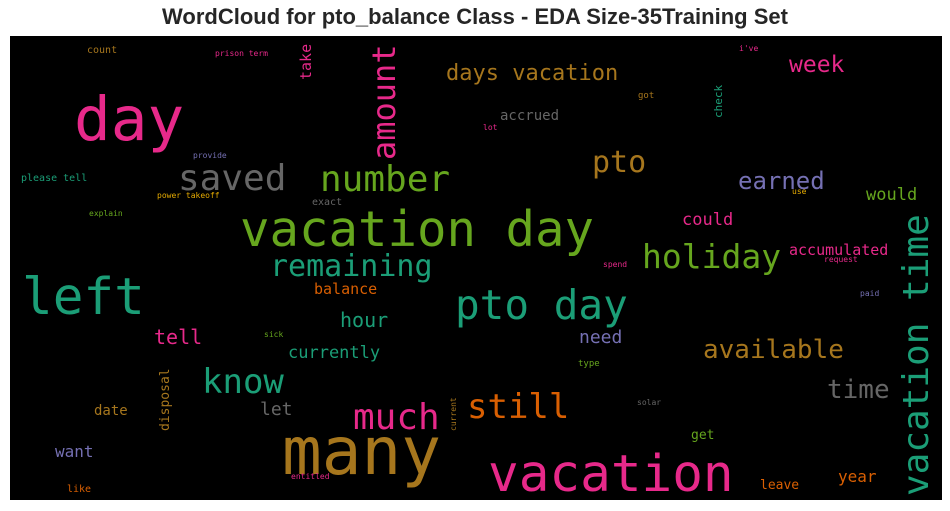  What do you see at coordinates (178, 337) in the screenshot?
I see `word-tell: tell` at bounding box center [178, 337].